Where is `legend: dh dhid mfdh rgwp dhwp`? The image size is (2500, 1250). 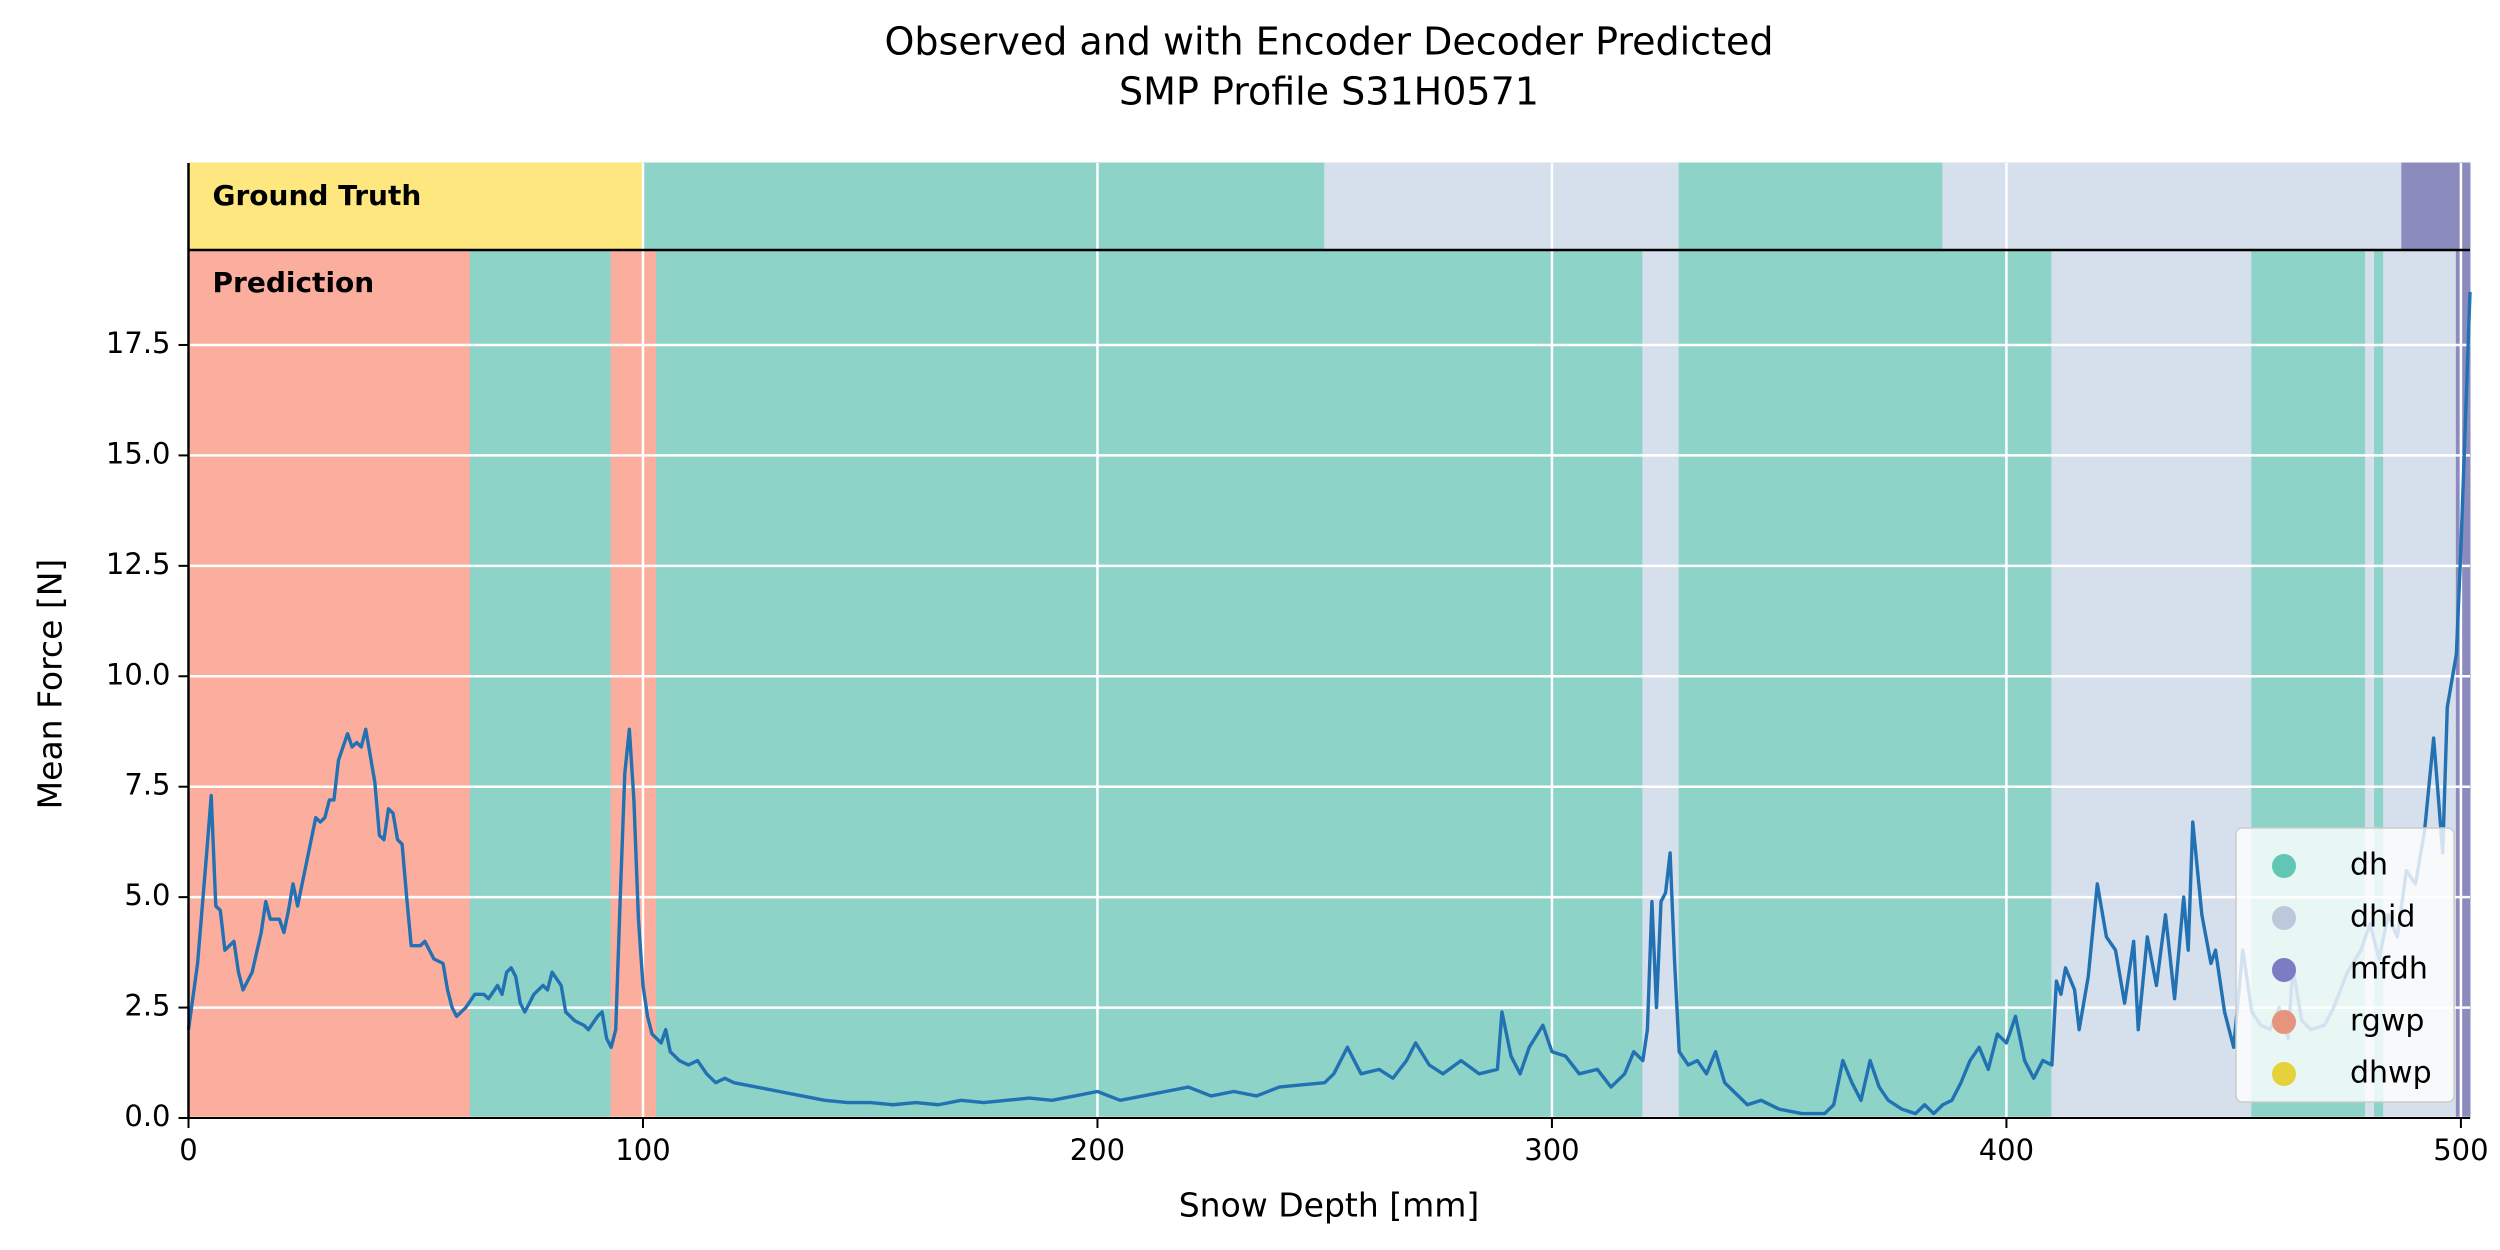 legend: dh dhid mfdh rgwp dhwp is located at coordinates (2345, 965).